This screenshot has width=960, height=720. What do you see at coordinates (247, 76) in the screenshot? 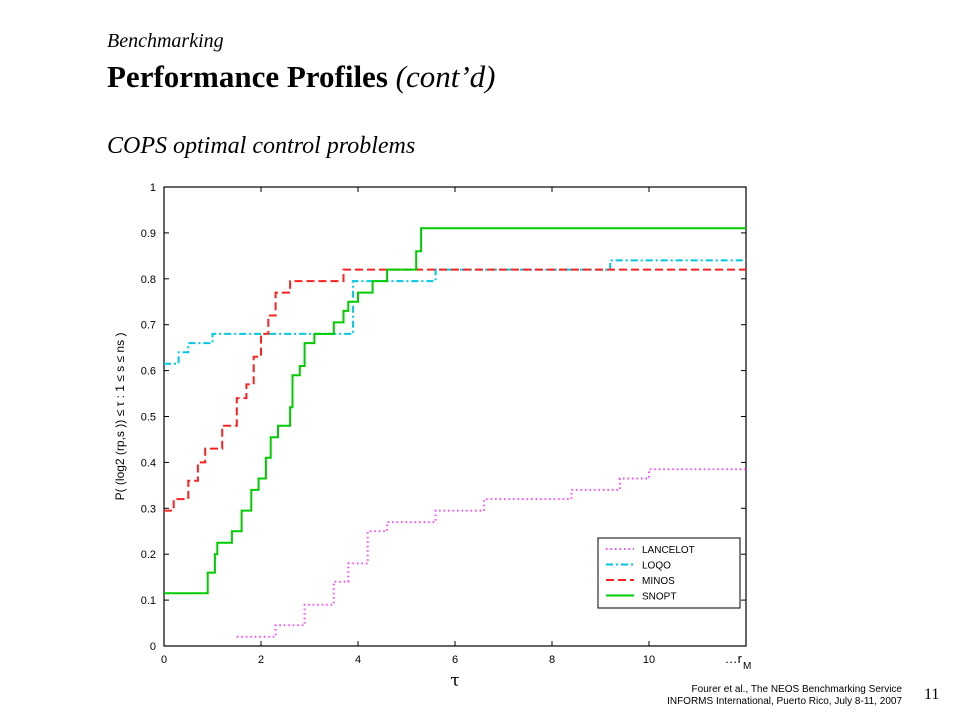
I see `title-main: Performance Profiles` at bounding box center [247, 76].